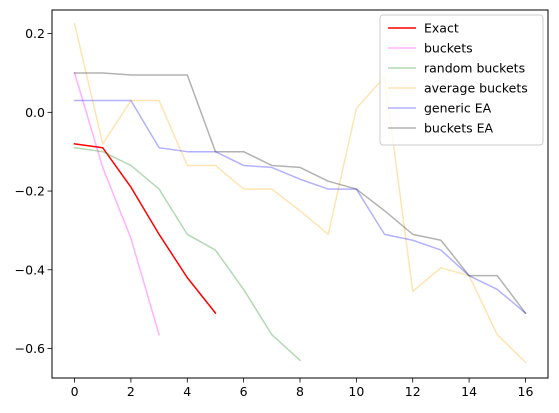 The height and width of the screenshot is (413, 559). What do you see at coordinates (300, 391) in the screenshot?
I see `x-tick-label: 8` at bounding box center [300, 391].